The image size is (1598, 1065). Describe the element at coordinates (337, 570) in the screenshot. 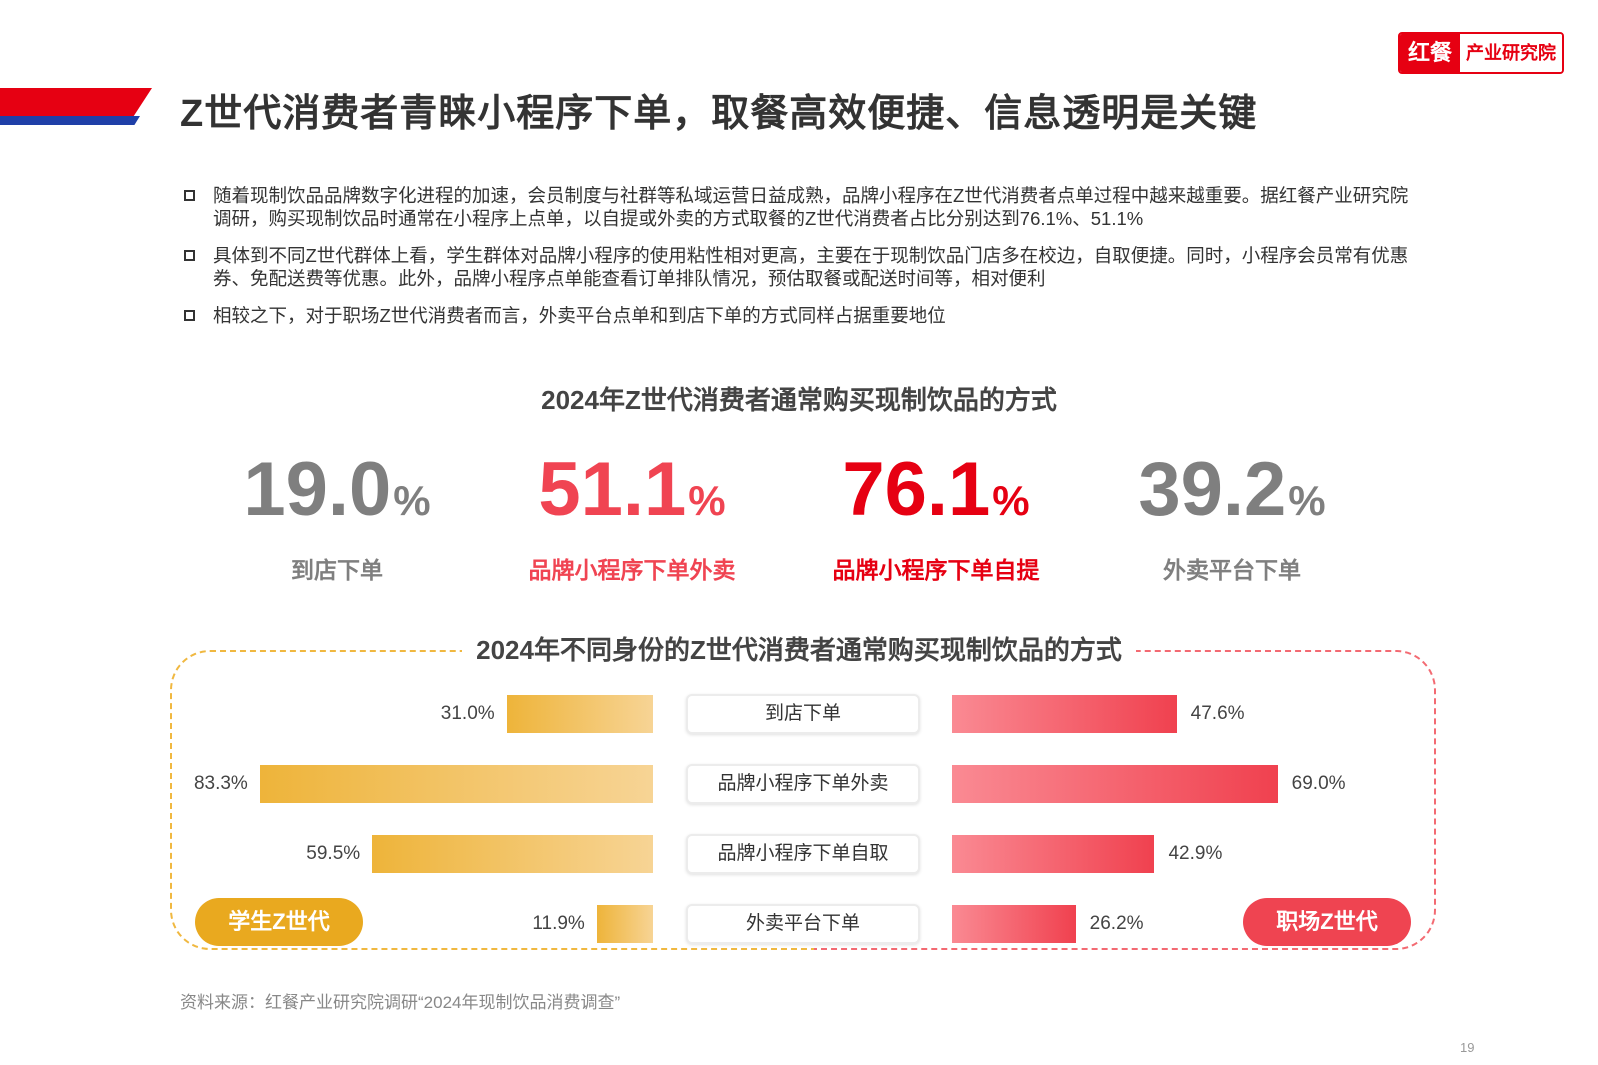

I see `kpi-label: 到店下单` at that location.